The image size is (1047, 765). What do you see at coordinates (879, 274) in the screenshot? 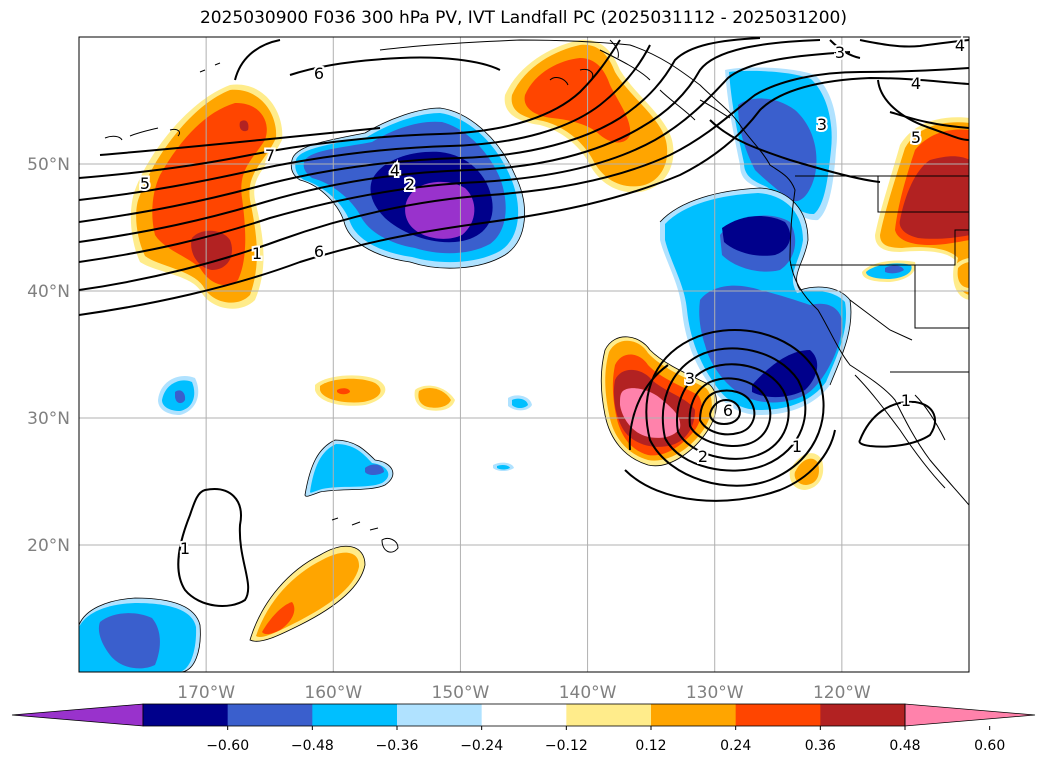
I see `state-borders` at bounding box center [879, 274].